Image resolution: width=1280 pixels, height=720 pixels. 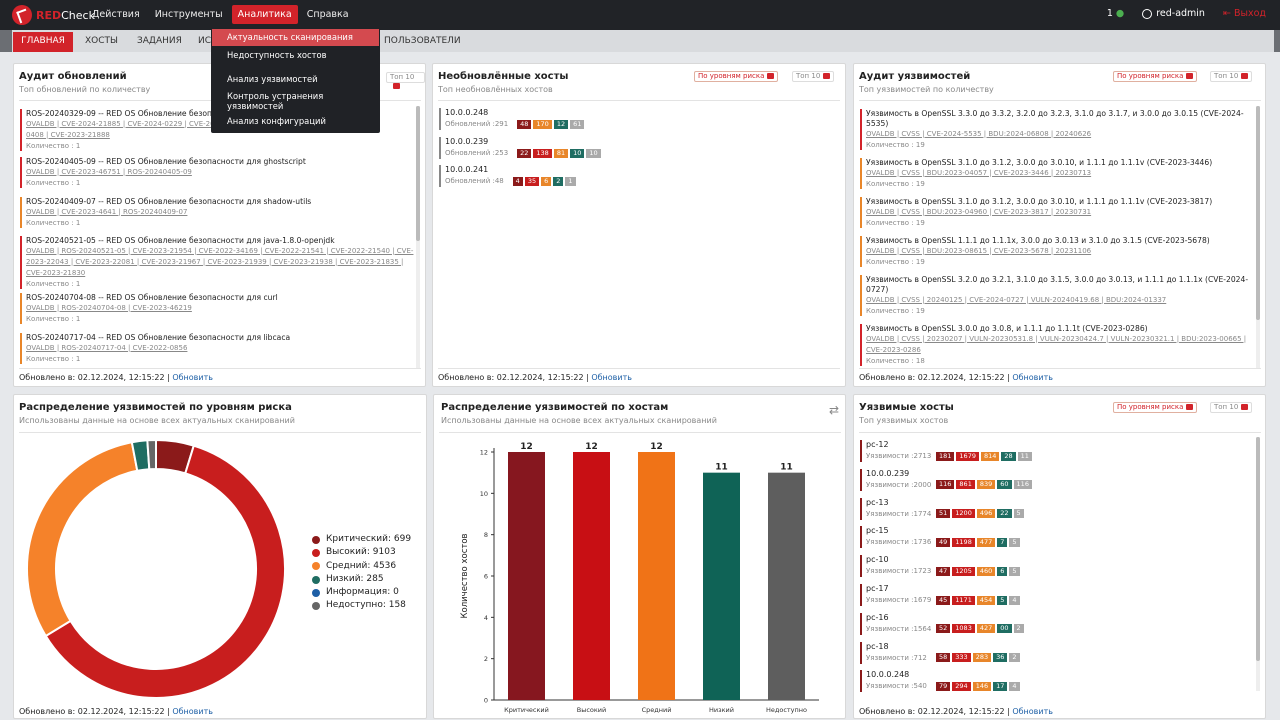 What do you see at coordinates (877, 617) in the screenshot?
I see `host-name: pc-16` at bounding box center [877, 617].